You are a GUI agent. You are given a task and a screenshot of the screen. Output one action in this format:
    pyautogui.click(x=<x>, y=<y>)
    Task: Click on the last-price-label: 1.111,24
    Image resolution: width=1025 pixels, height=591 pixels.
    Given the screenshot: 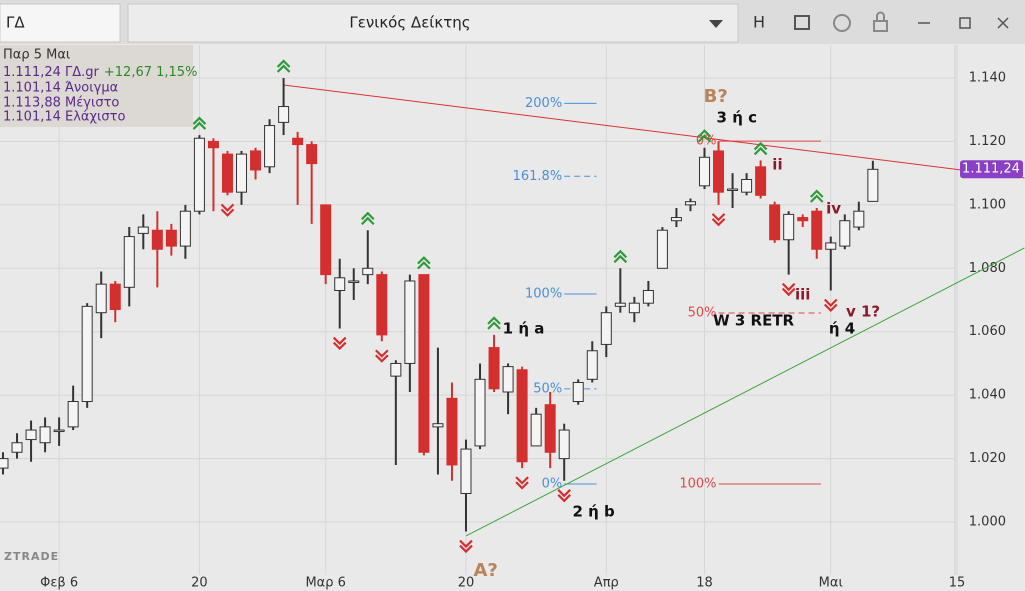 What is the action you would take?
    pyautogui.click(x=991, y=169)
    